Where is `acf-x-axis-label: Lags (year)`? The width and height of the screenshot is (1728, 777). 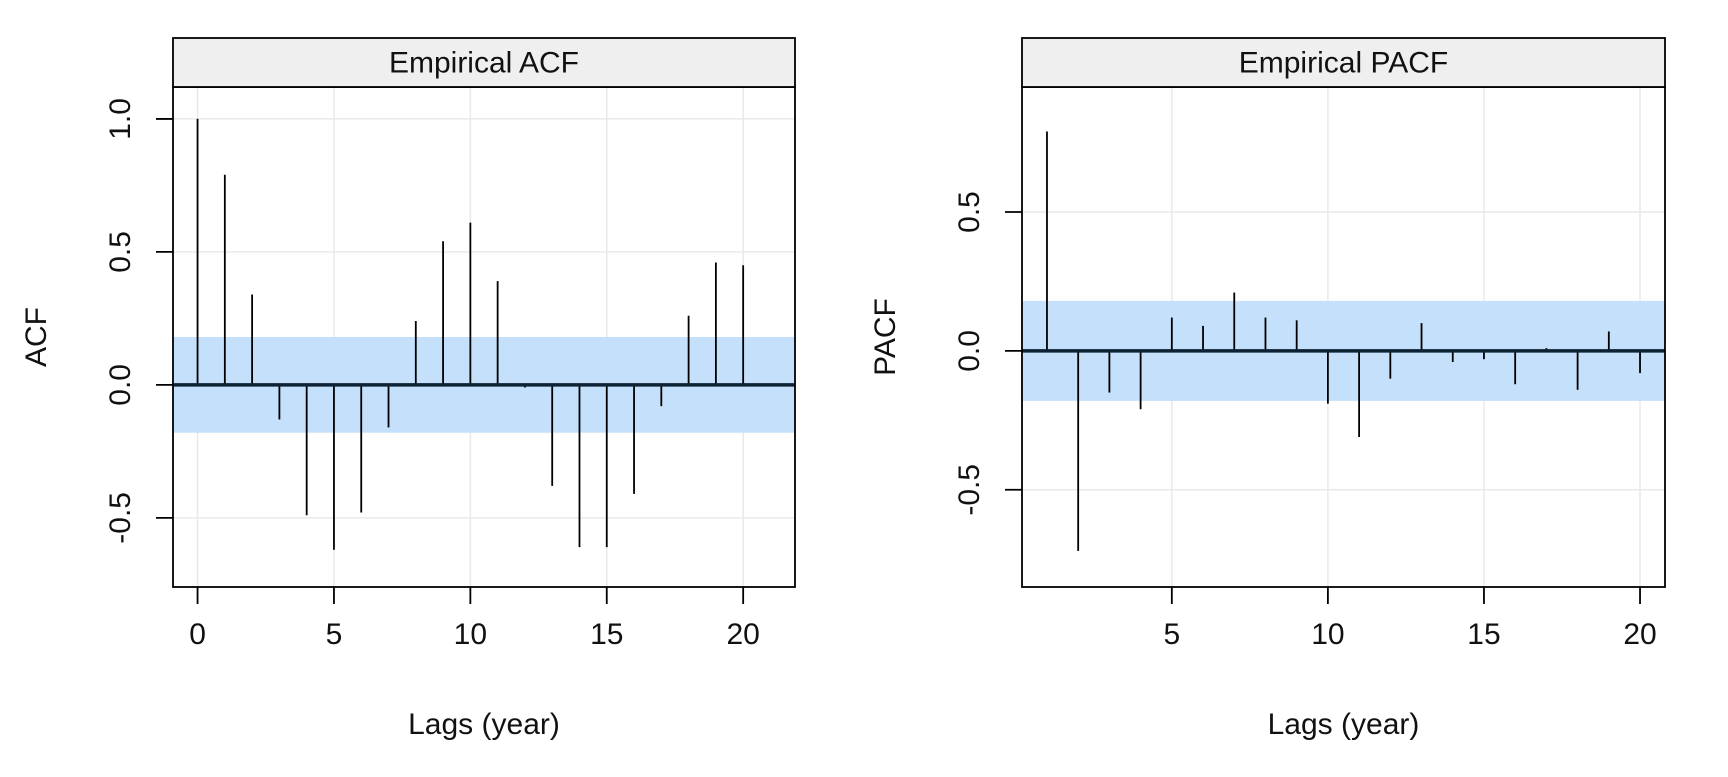
acf-x-axis-label: Lags (year) is located at coordinates (484, 724).